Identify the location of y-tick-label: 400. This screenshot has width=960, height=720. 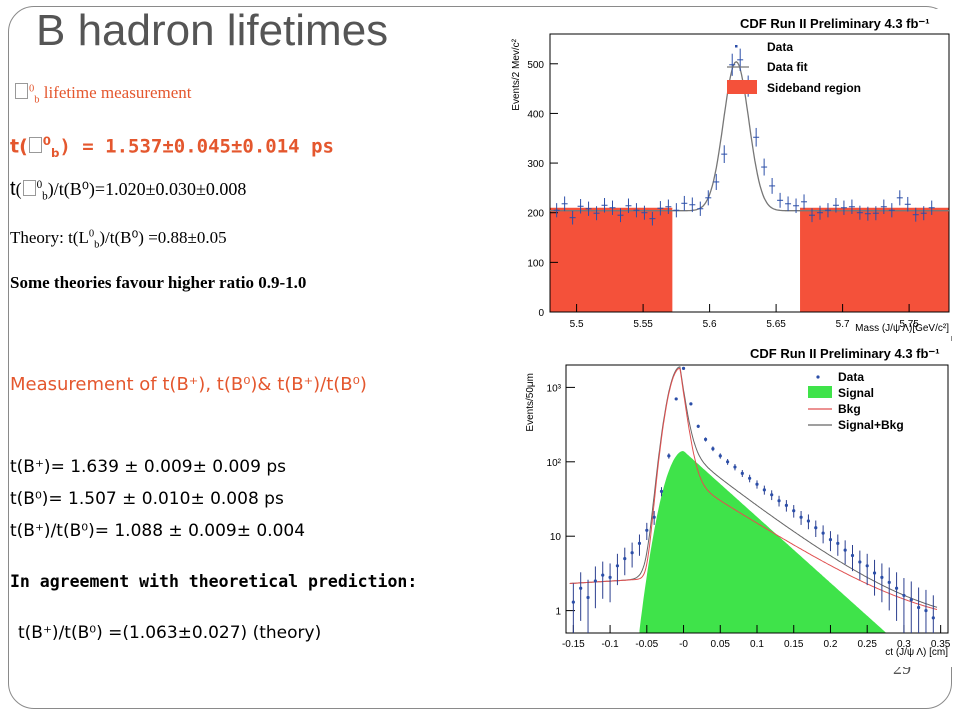
(535, 114).